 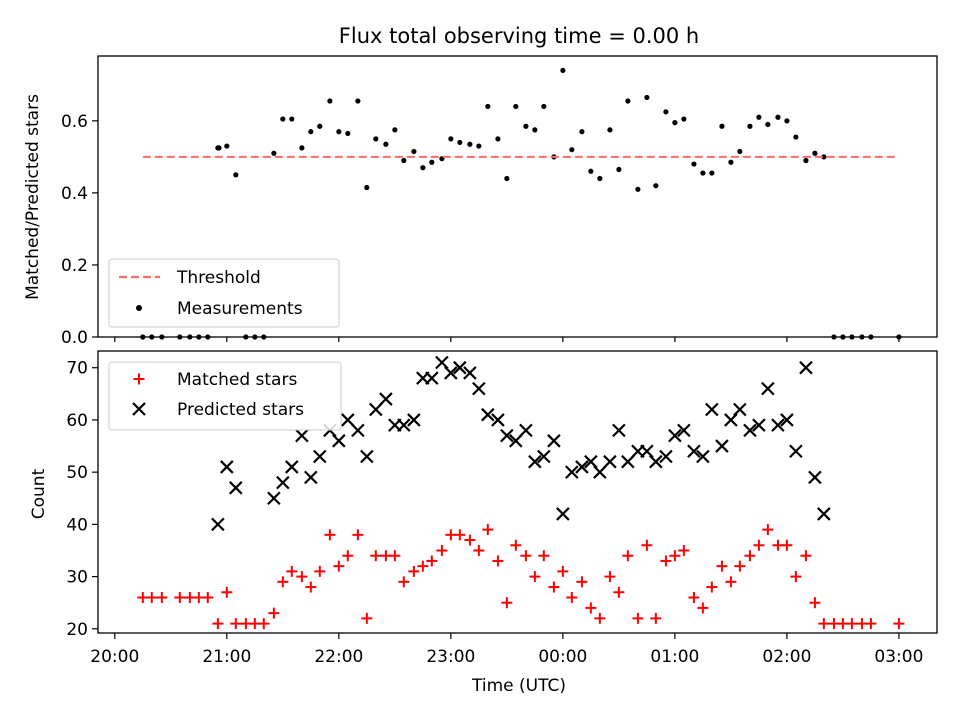 What do you see at coordinates (77, 369) in the screenshot?
I see `count-y-tick-label: 70` at bounding box center [77, 369].